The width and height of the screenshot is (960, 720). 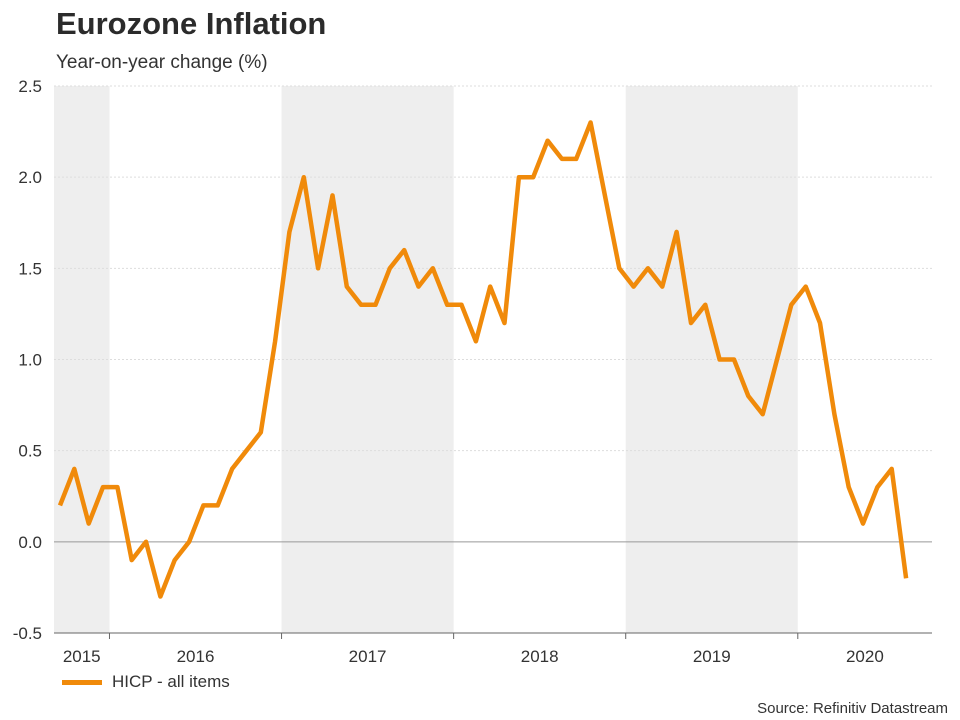 I want to click on x-tick-label: 2018, so click(x=540, y=656).